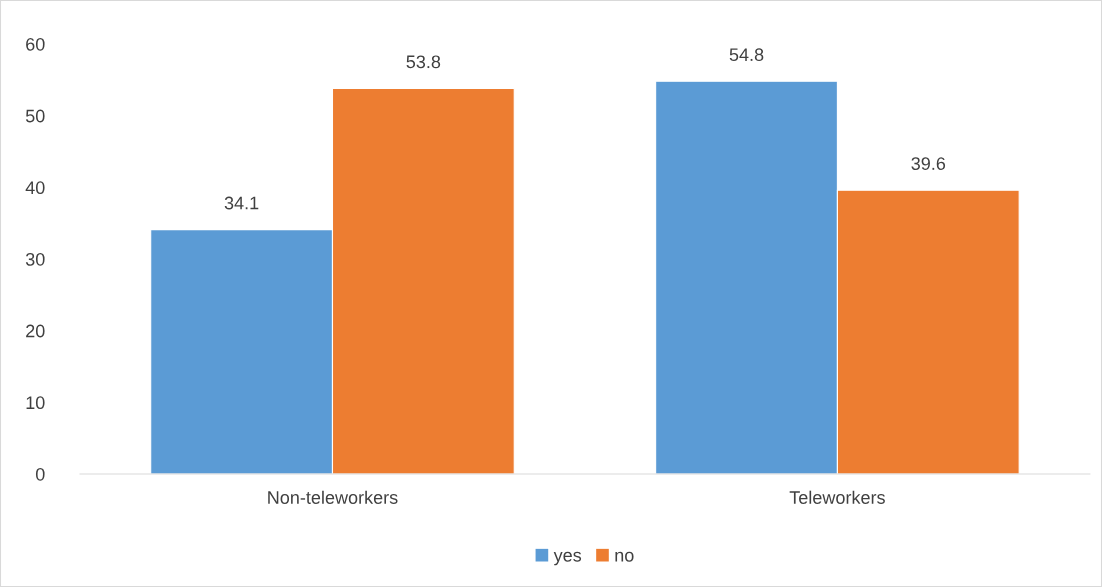 The width and height of the screenshot is (1102, 587). Describe the element at coordinates (624, 556) in the screenshot. I see `legend-label: no` at that location.